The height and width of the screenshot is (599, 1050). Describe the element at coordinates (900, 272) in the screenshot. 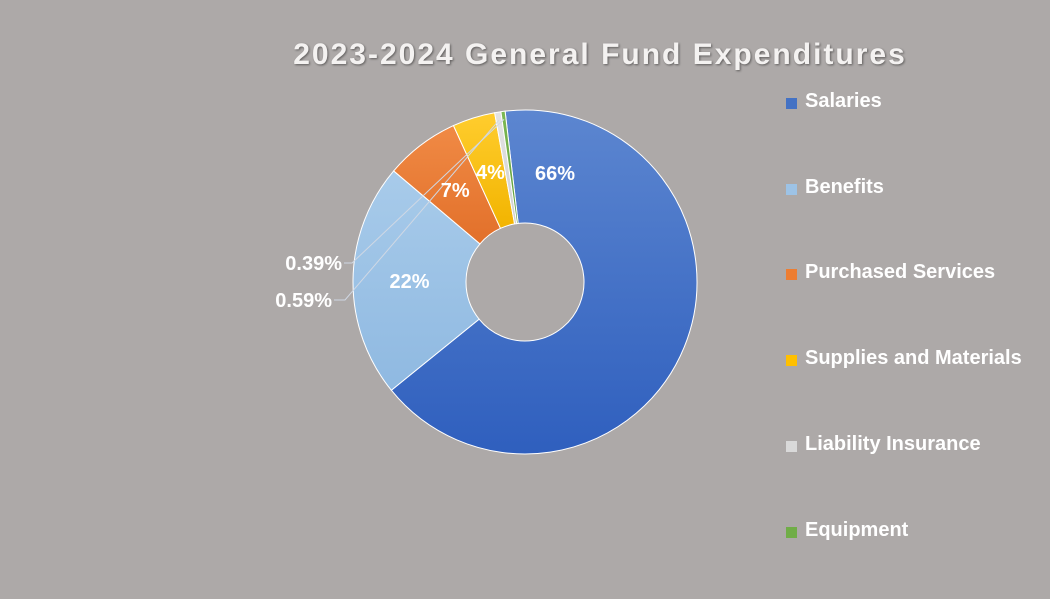

I see `legend-label-purchased-services: Purchased Services` at that location.